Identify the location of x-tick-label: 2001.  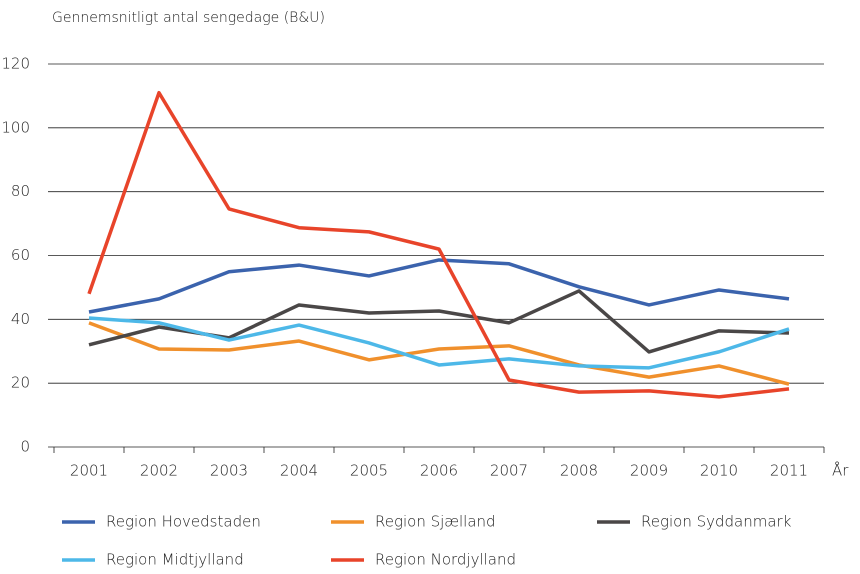
(89, 471).